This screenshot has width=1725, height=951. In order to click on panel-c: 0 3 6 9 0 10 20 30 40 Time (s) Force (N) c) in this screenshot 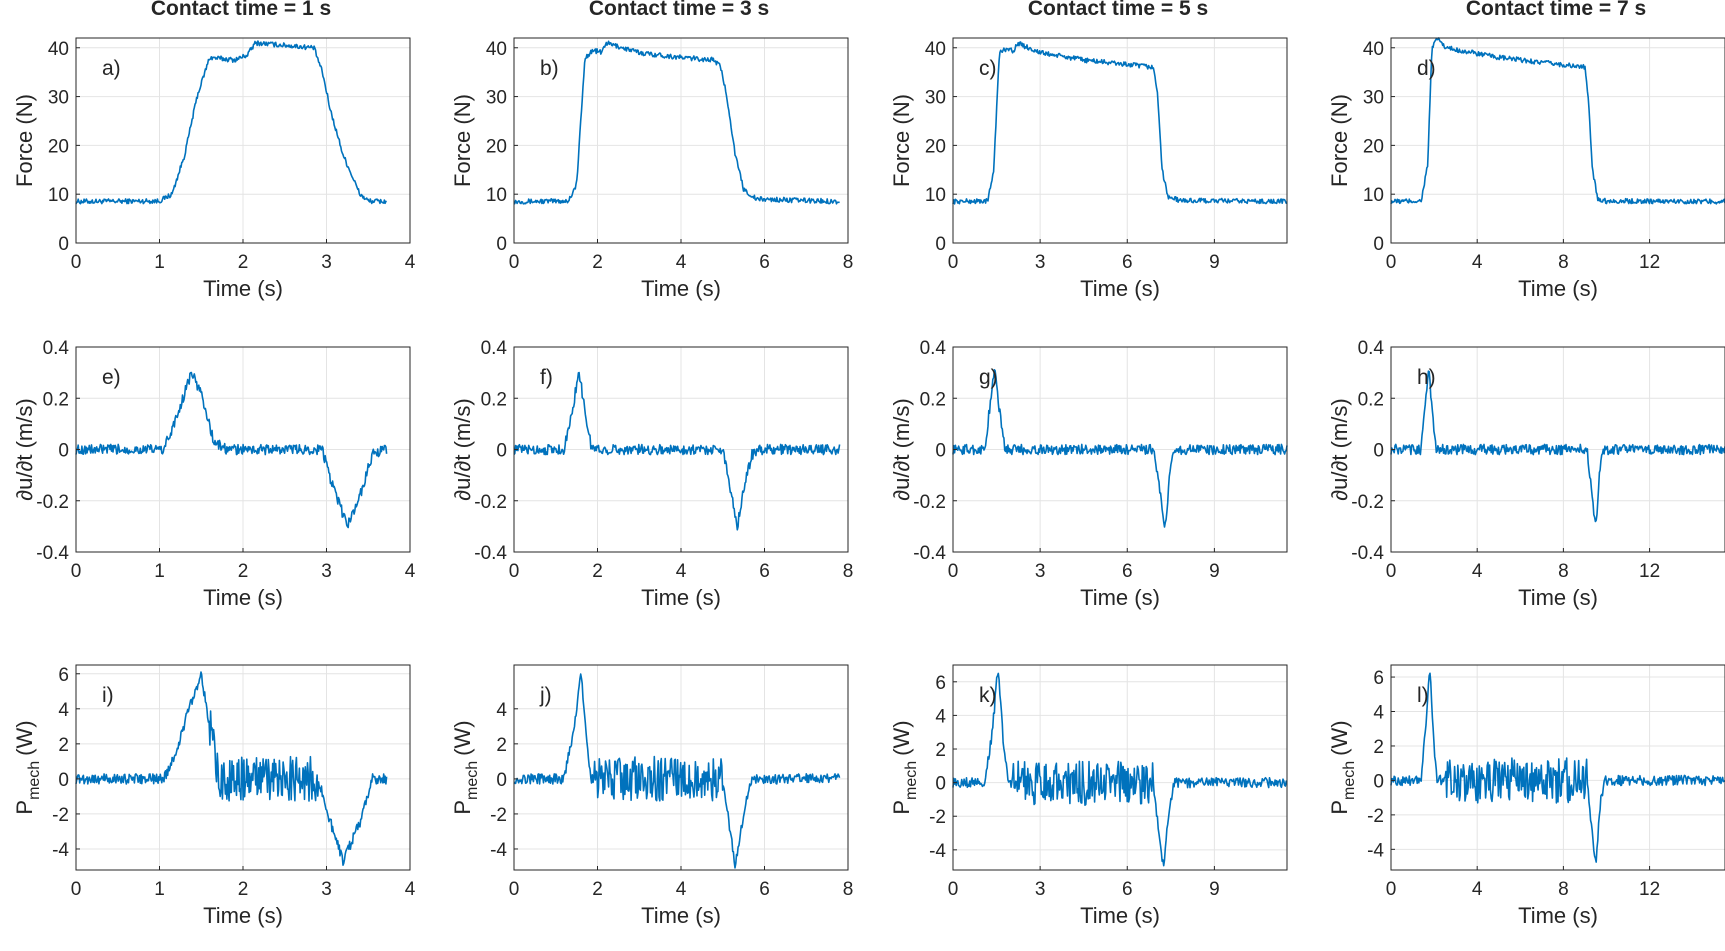, I will do `click(1088, 169)`.